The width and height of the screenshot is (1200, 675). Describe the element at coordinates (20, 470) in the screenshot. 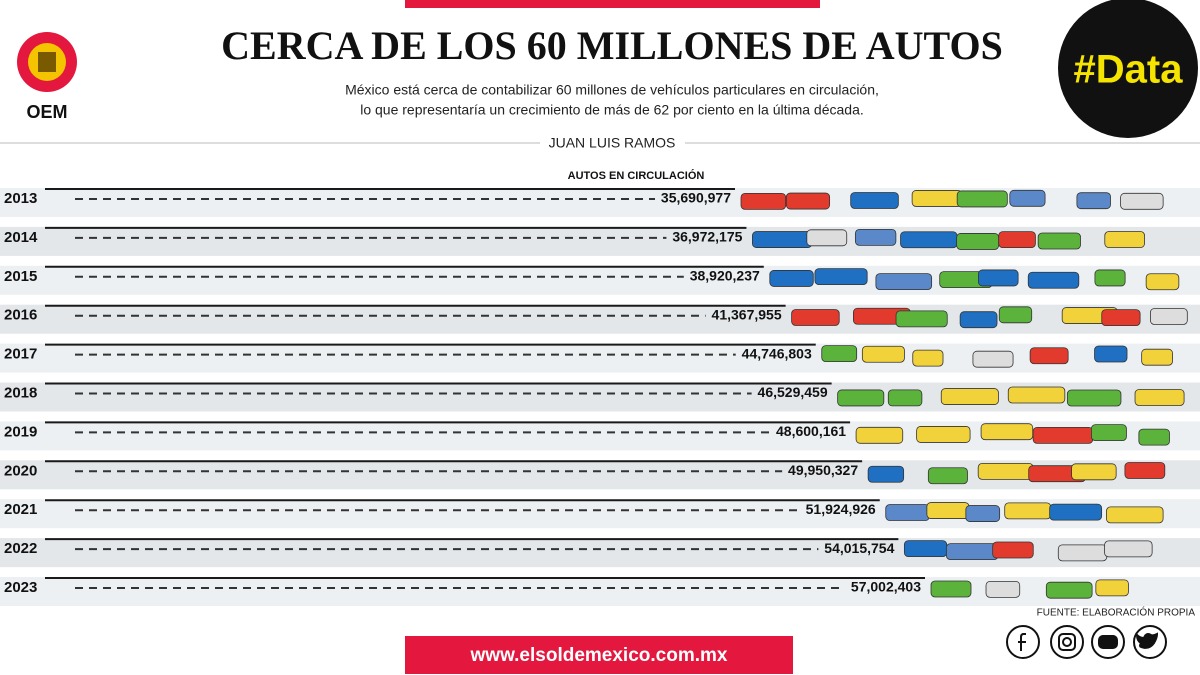

I see `y-tick-label: 2020` at that location.